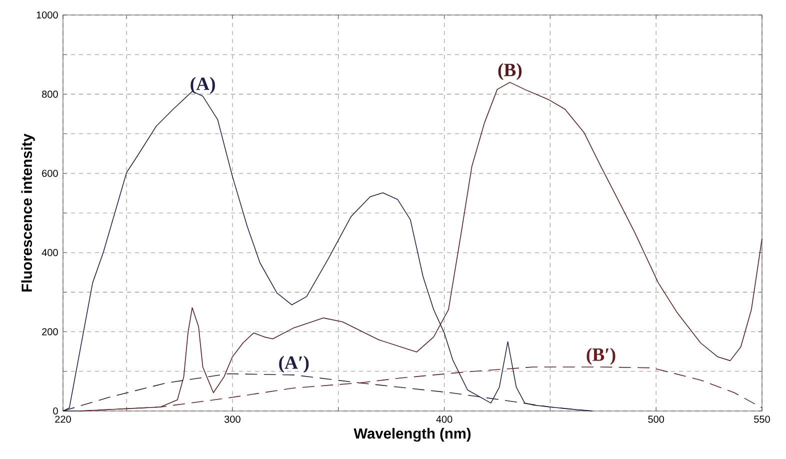  What do you see at coordinates (232, 419) in the screenshot?
I see `x-tick-label: 300` at bounding box center [232, 419].